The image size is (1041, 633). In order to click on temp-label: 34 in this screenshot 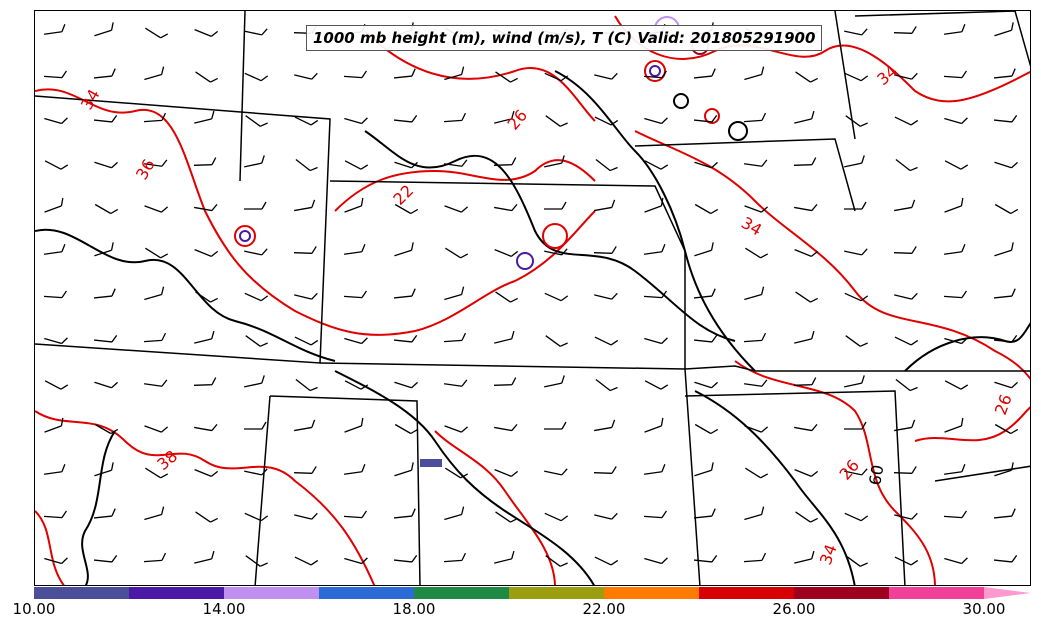, I will do `click(751, 226)`.